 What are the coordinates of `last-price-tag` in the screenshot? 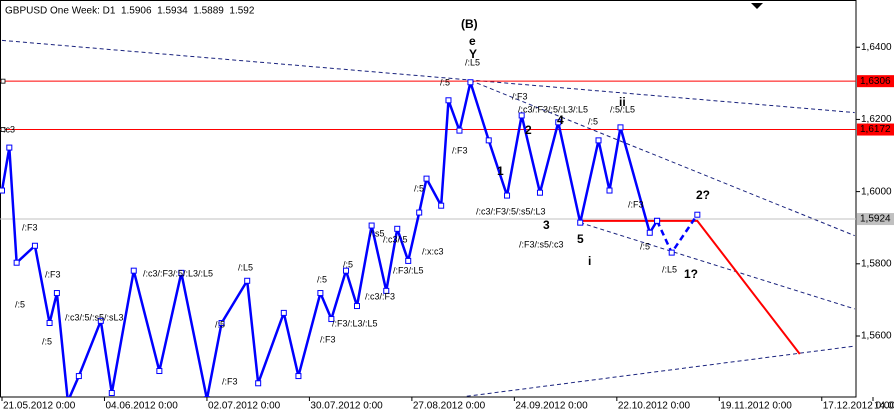 It's located at (875, 219).